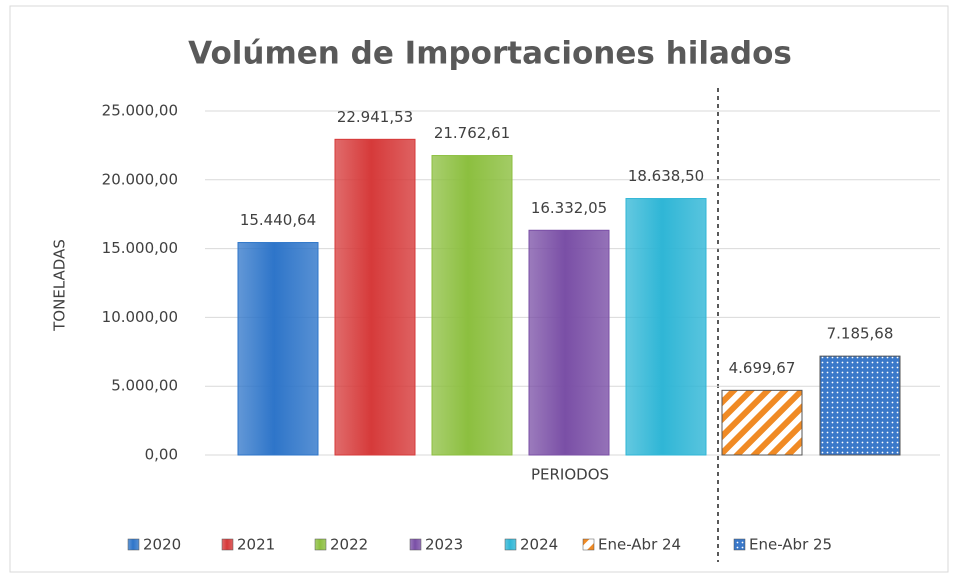 This screenshot has height=578, width=957. I want to click on legend-label: 2020, so click(162, 545).